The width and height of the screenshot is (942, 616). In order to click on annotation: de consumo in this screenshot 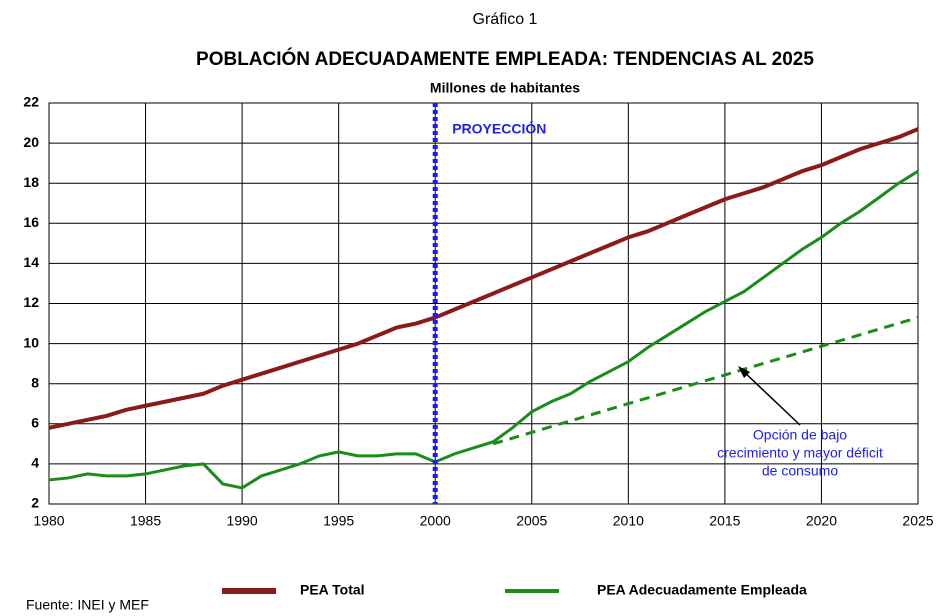, I will do `click(800, 471)`.